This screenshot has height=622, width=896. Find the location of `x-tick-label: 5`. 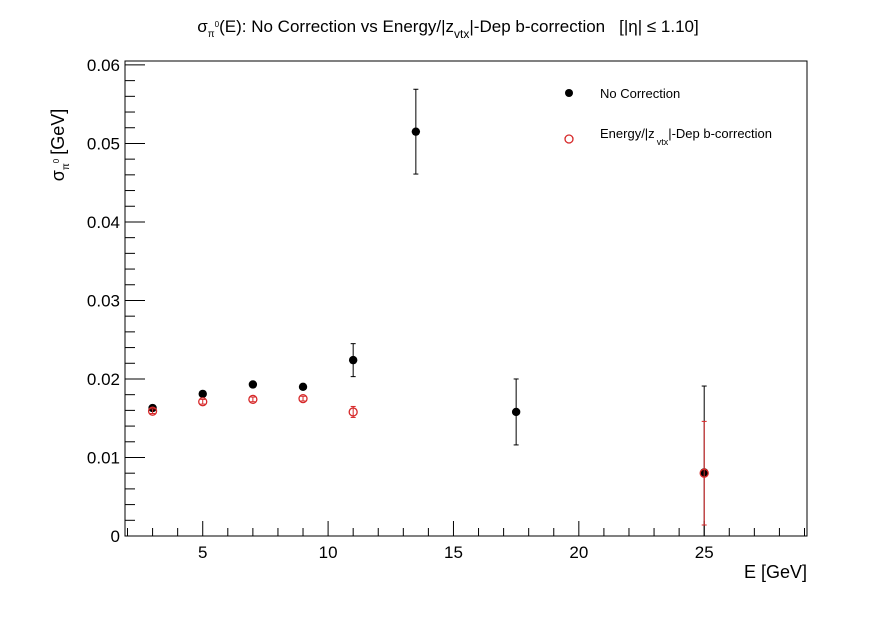

x-tick-label: 5 is located at coordinates (202, 552).